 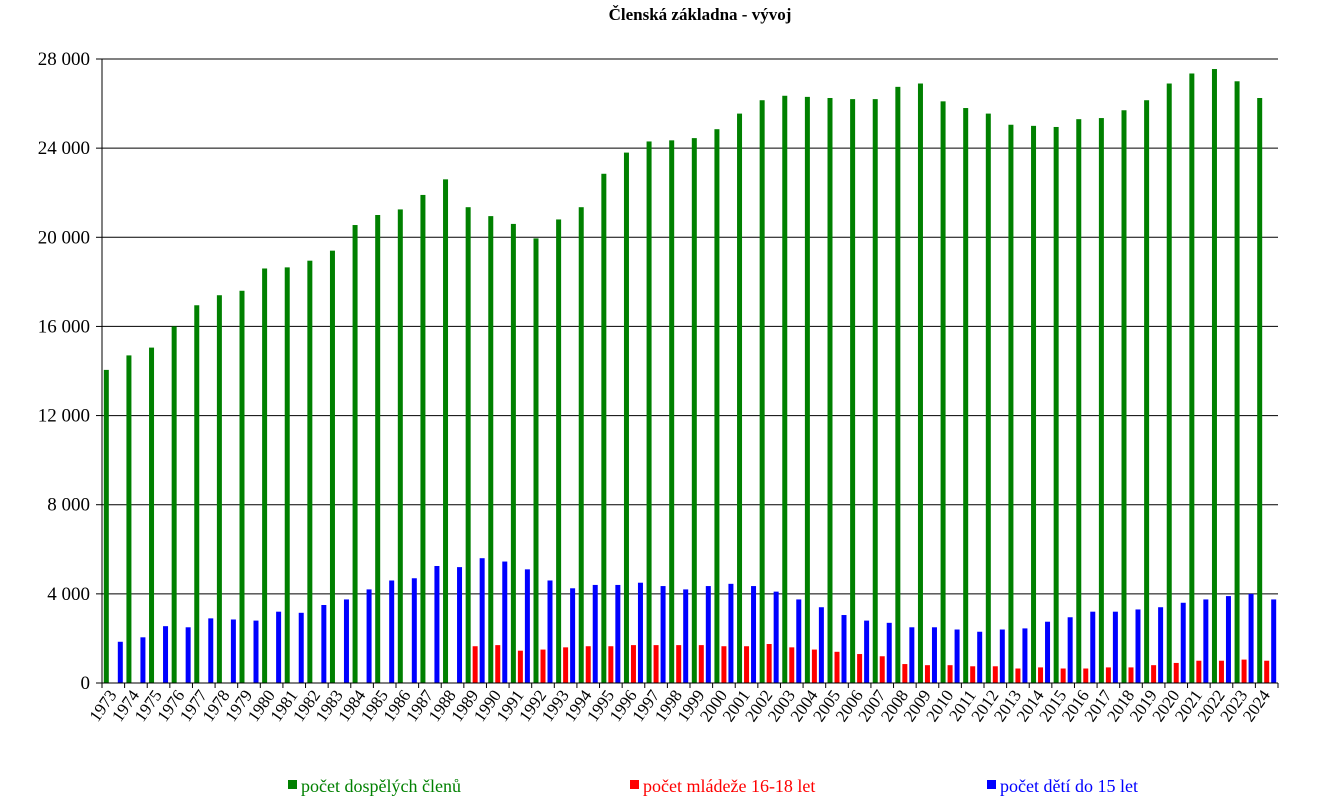 I want to click on y-tick-label: 16 000, so click(x=64, y=326).